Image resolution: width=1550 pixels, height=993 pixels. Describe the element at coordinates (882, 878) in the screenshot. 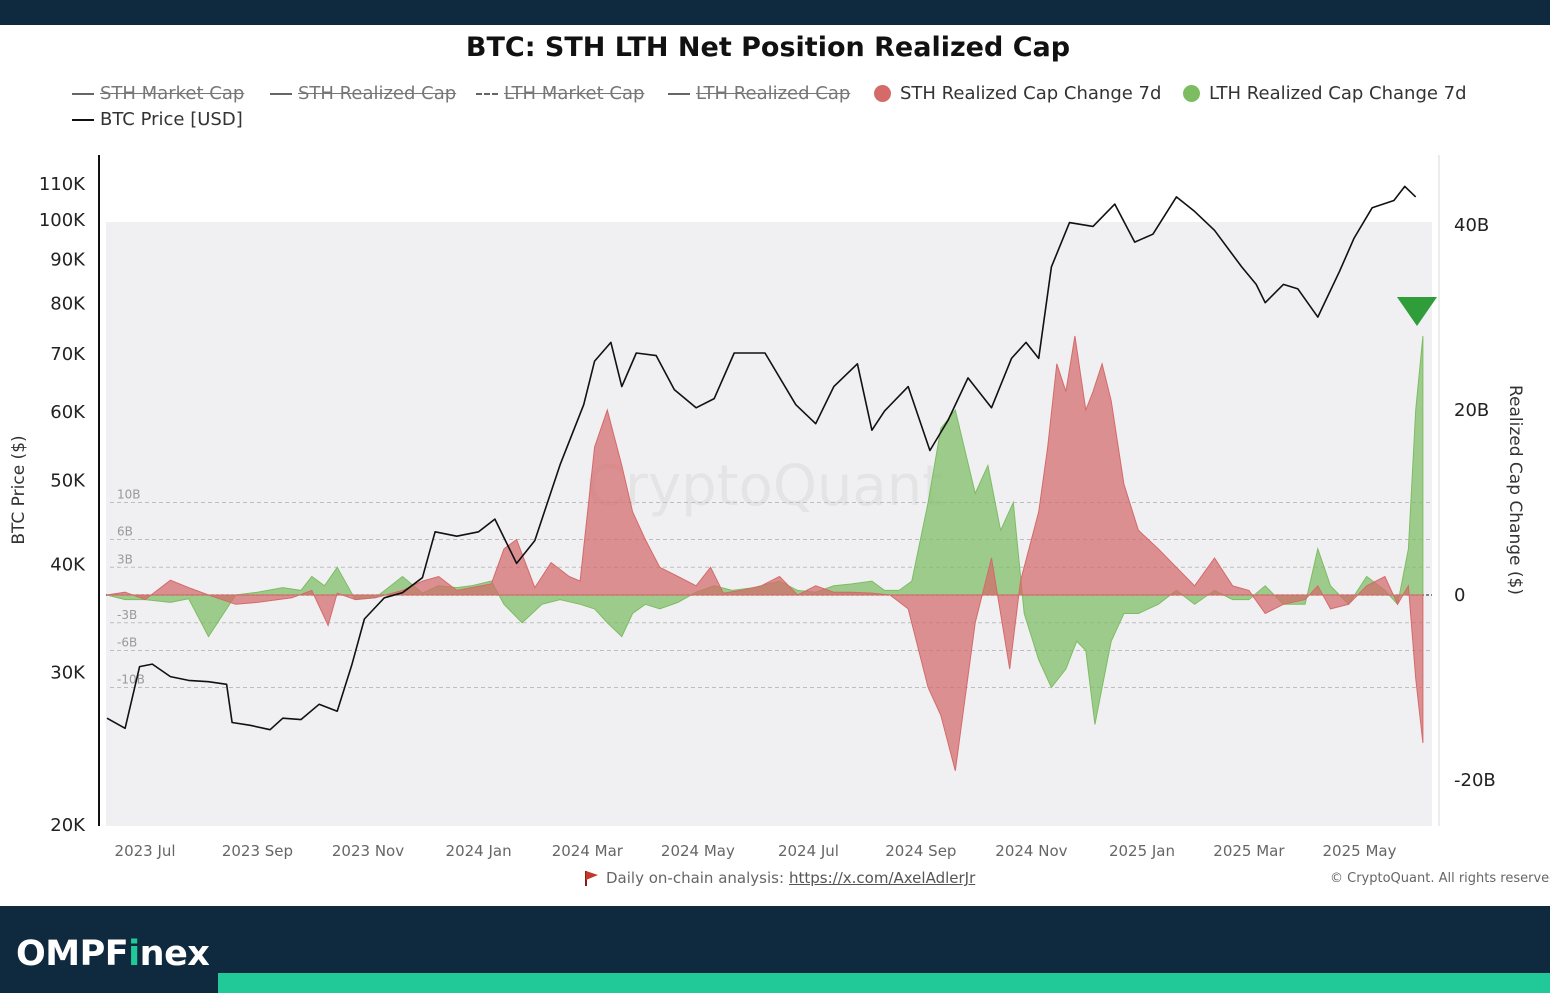

I see `footer-note-link: https://x.com/AxelAdlerJr` at that location.